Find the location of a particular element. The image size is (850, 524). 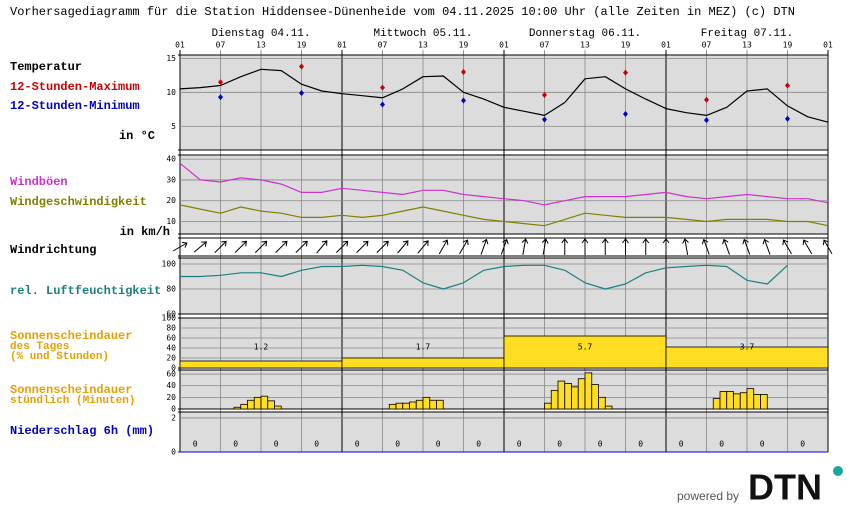

panel-label: des Tages is located at coordinates (39, 347).